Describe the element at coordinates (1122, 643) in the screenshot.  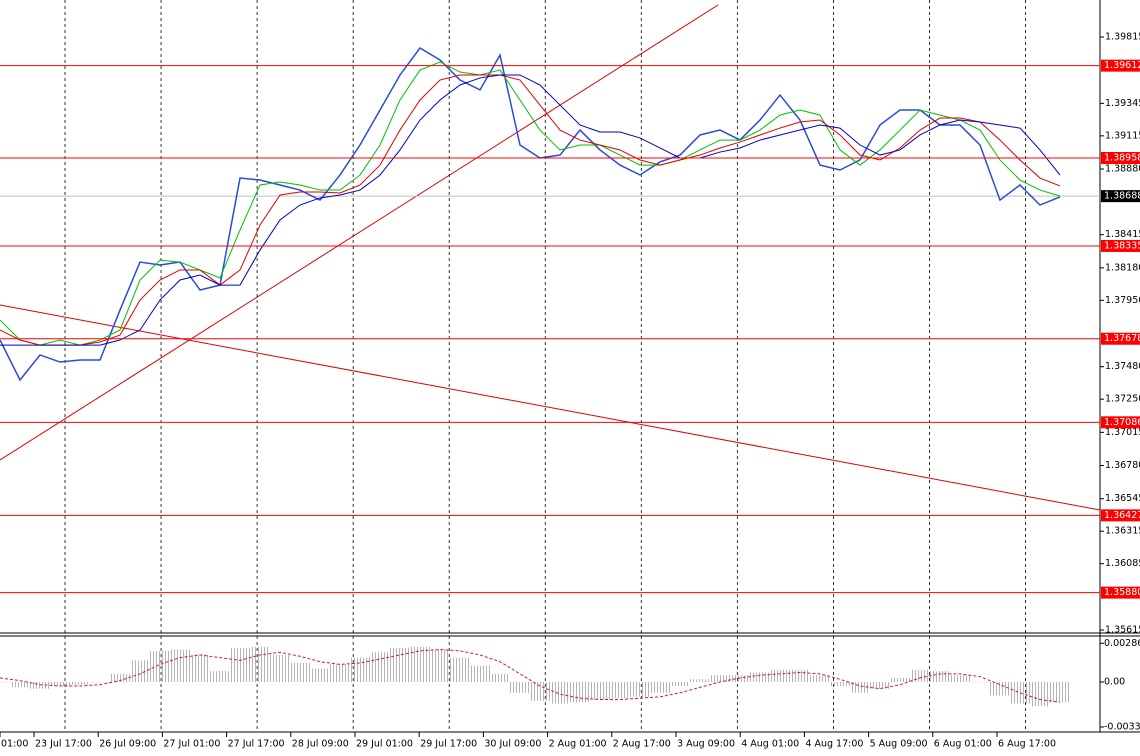
I see `osc-y-tick-label: 0.002863` at that location.